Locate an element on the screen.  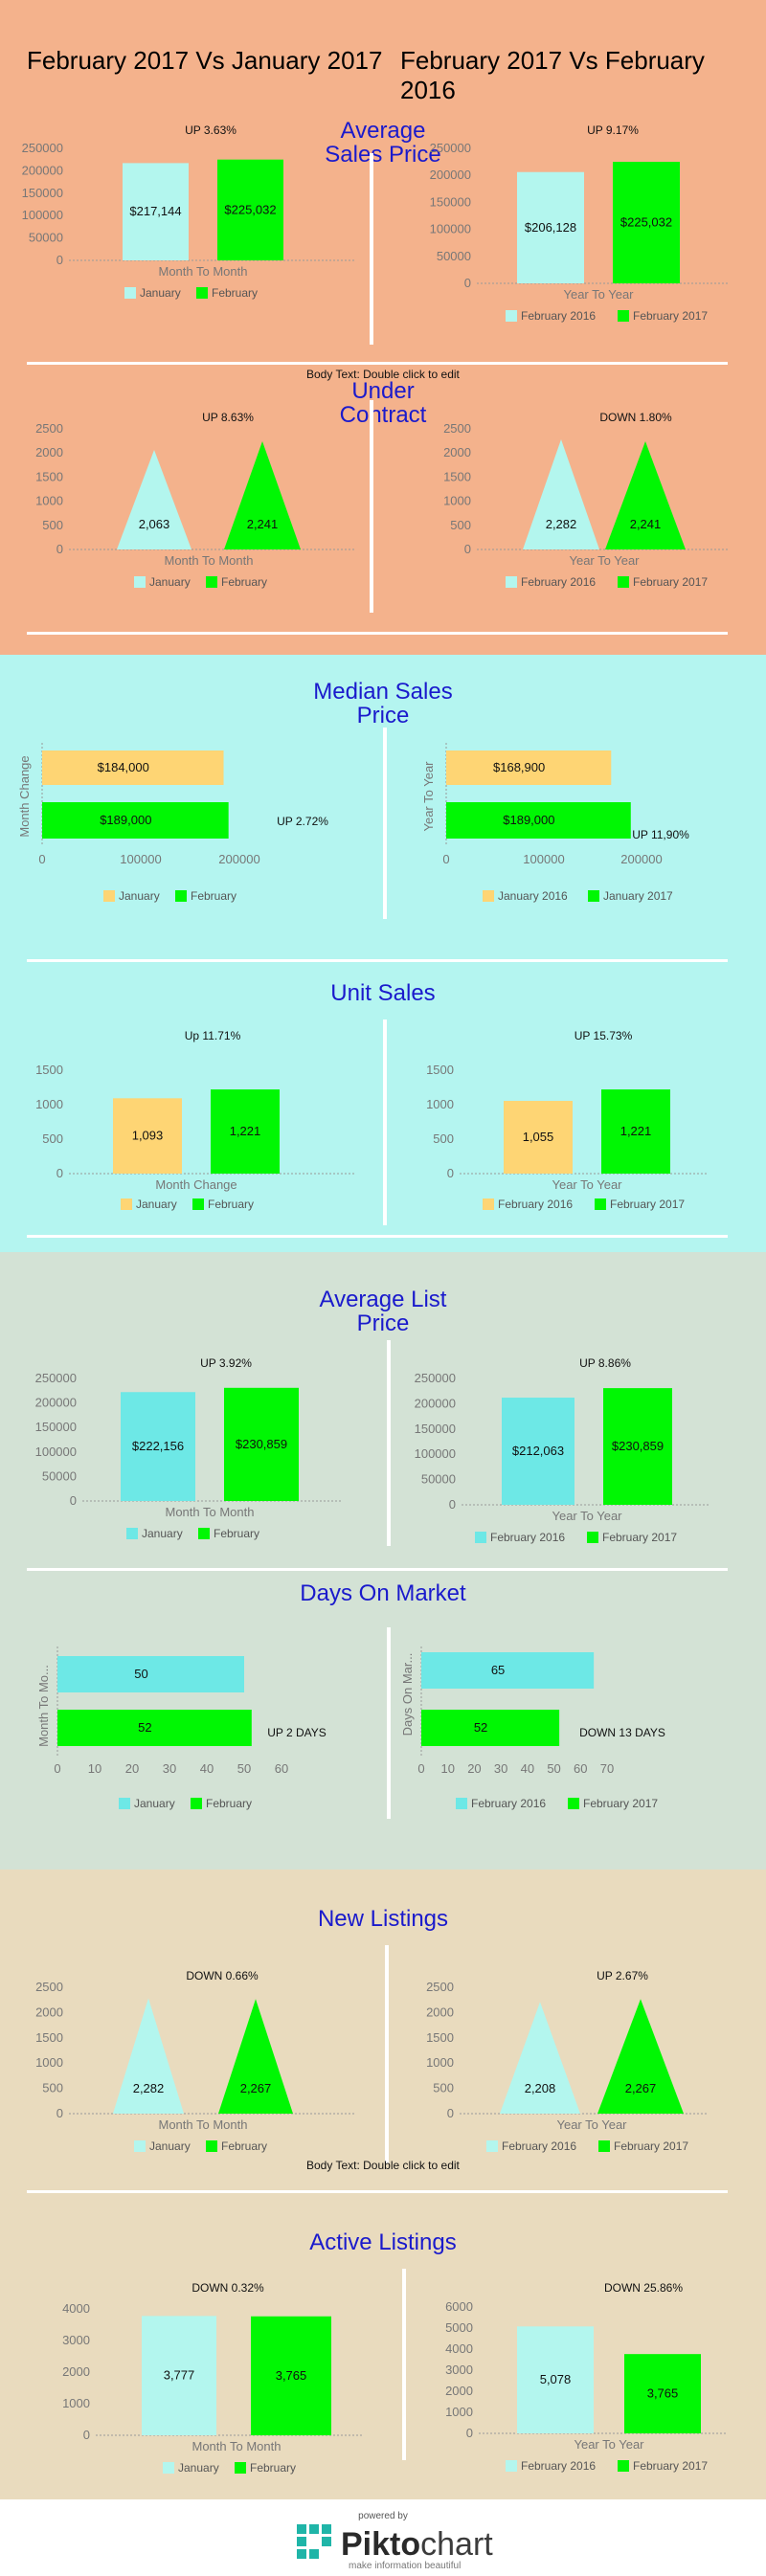
change-annotation: UP 9.17% is located at coordinates (613, 130).